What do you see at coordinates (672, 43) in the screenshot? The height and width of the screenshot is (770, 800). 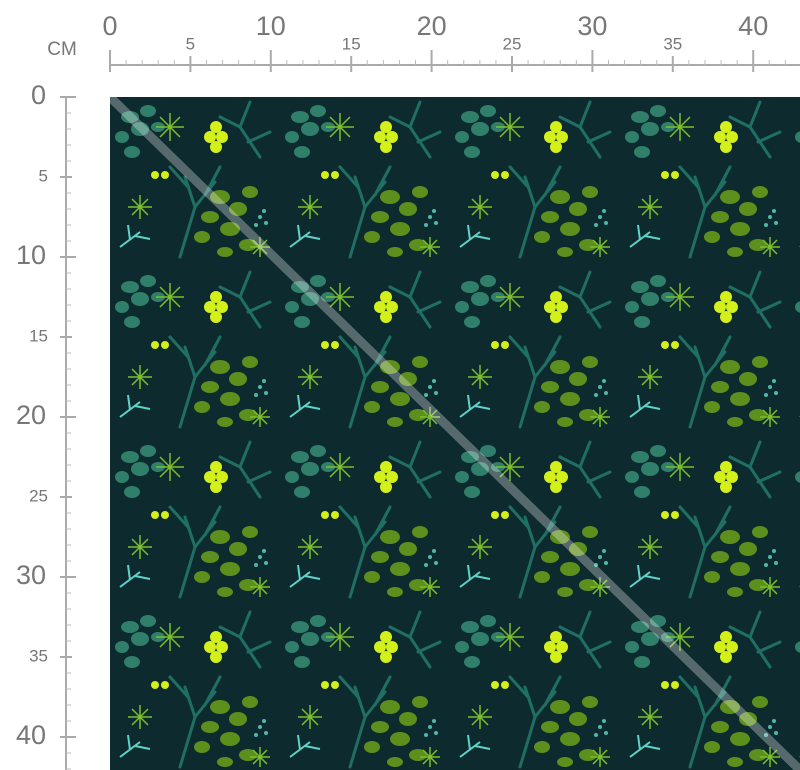 I see `top-tick-label: 35` at bounding box center [672, 43].